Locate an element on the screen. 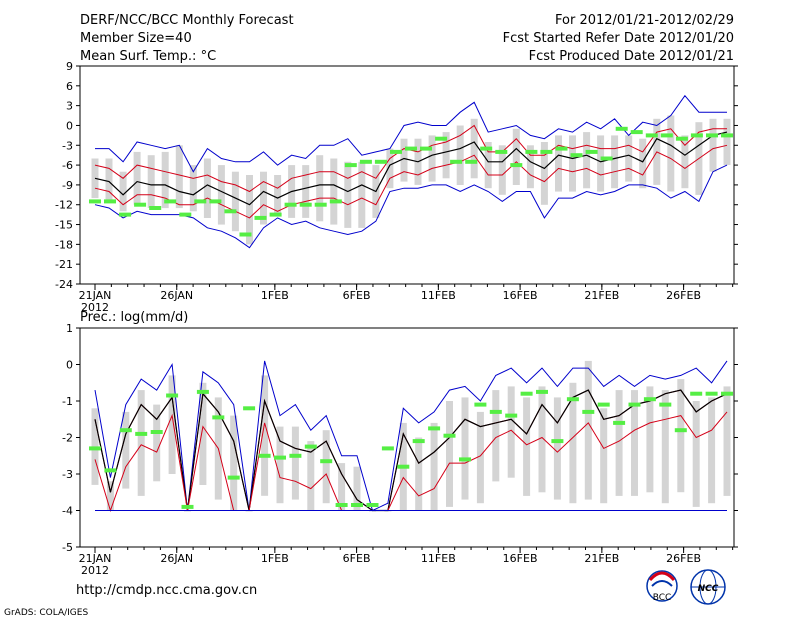  bcc-logo-text: BCC is located at coordinates (662, 598).